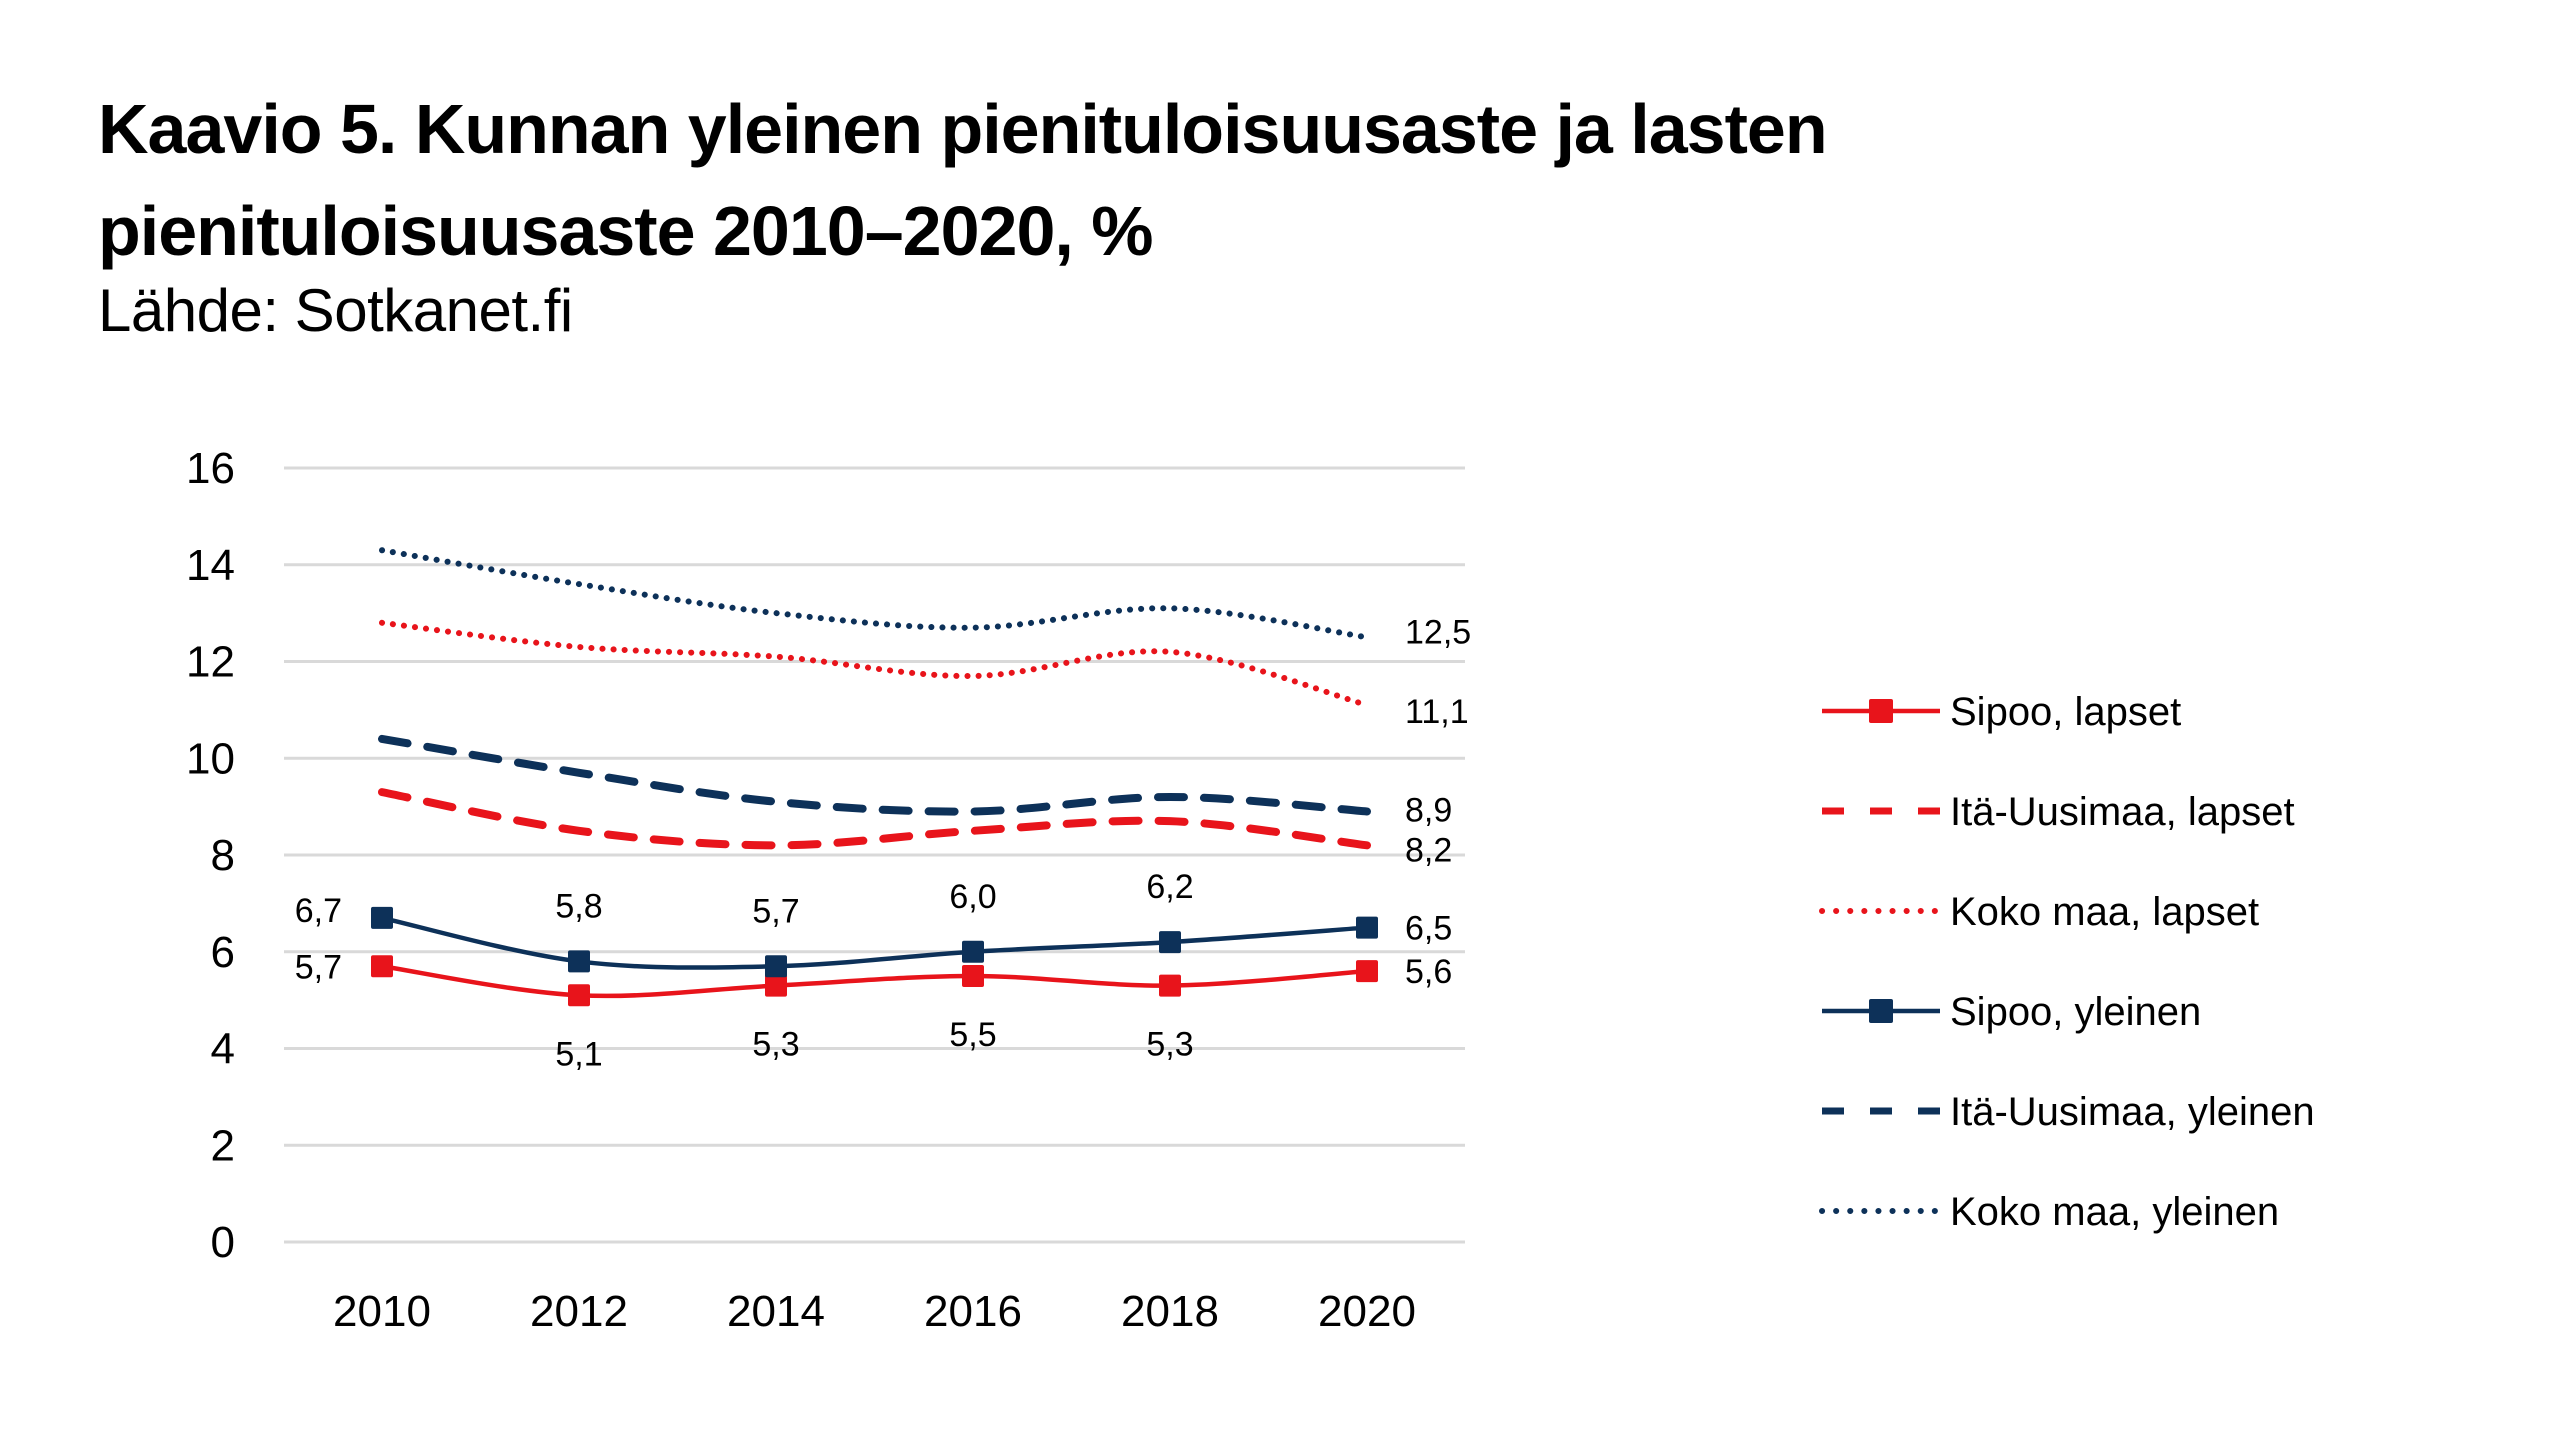  Describe the element at coordinates (382, 1311) in the screenshot. I see `x-tick-label: 2010` at that location.